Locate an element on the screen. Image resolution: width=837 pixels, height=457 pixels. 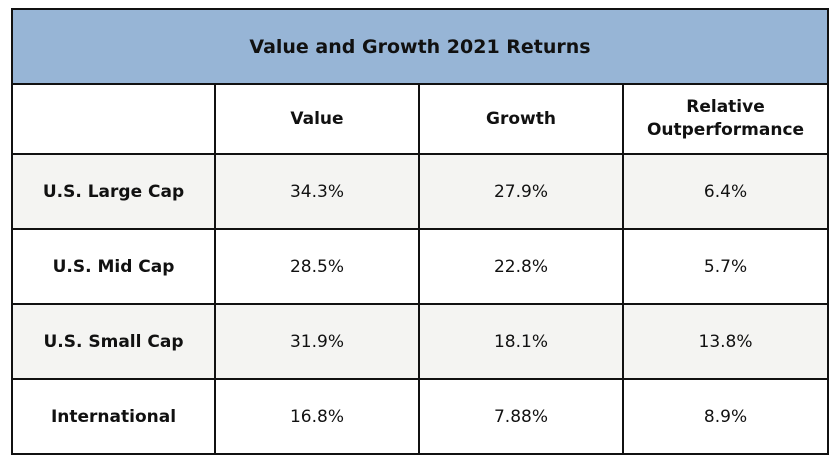
column-header-label: Value is located at coordinates (317, 118).